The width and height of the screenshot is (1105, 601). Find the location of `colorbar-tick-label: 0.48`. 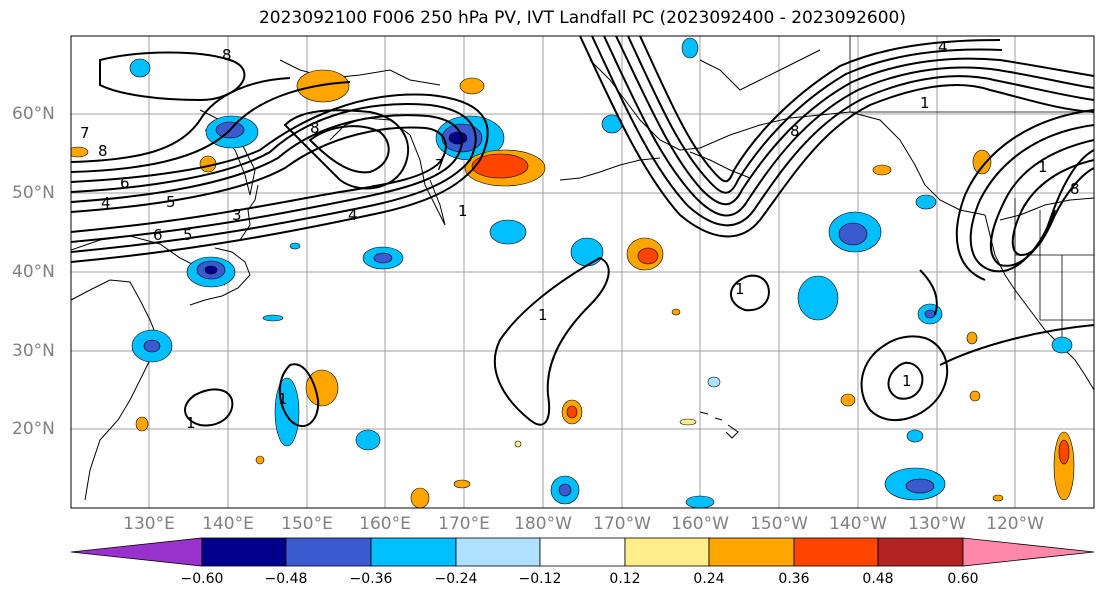

colorbar-tick-label: 0.48 is located at coordinates (878, 579).